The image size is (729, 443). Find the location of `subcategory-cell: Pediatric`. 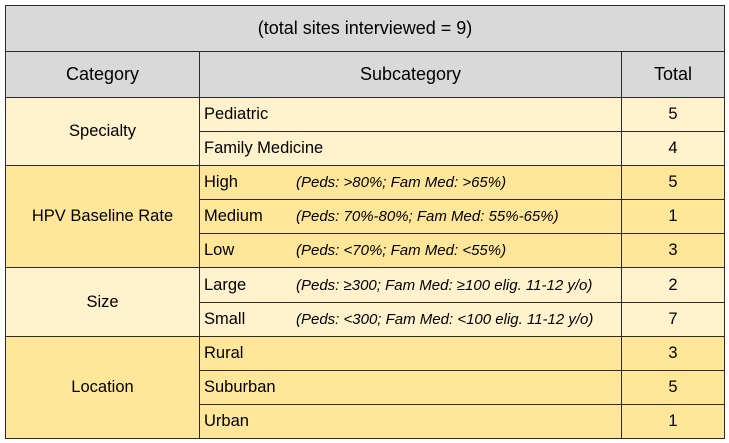

subcategory-cell: Pediatric is located at coordinates (410, 114).